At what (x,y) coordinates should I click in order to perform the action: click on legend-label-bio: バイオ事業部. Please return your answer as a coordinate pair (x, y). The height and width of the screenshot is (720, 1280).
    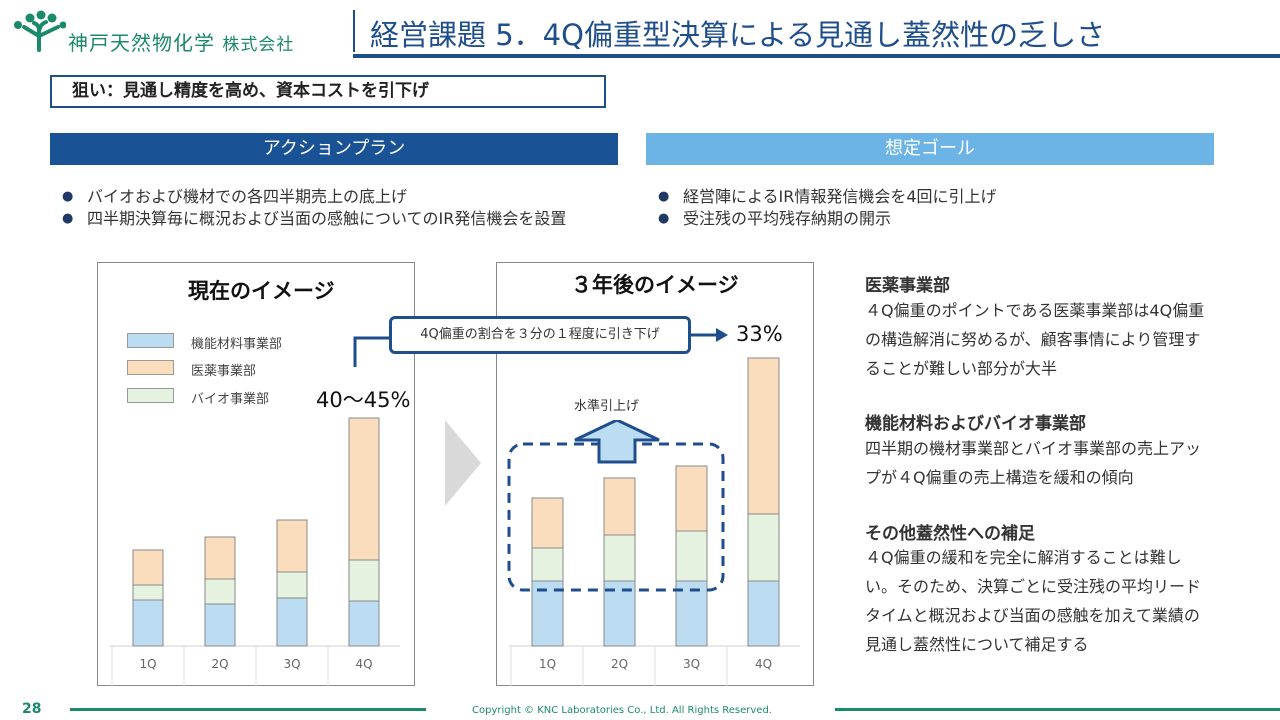
    Looking at the image, I should click on (230, 399).